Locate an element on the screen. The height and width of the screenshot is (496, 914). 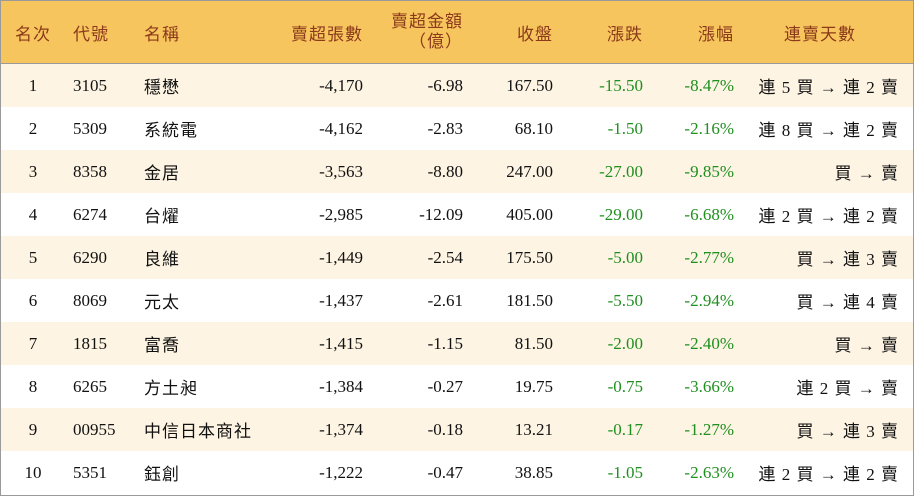
cell-close: 181.50 is located at coordinates (529, 300).